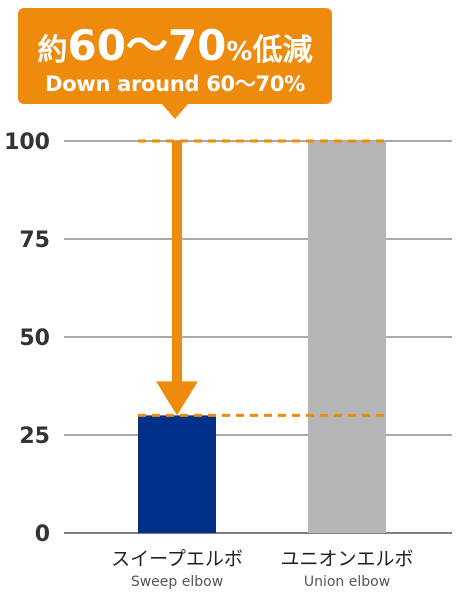 The image size is (462, 592). I want to click on x-category-label: ユニオンエルボ, so click(346, 559).